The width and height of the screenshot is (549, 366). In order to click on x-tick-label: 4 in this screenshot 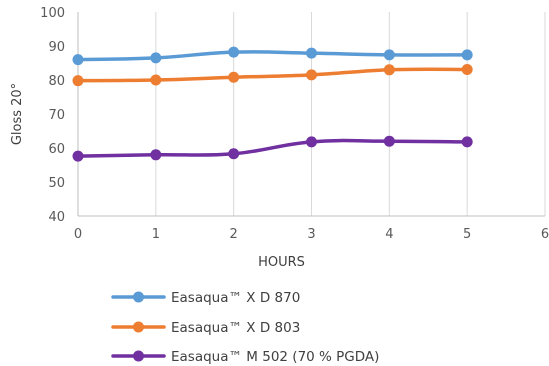, I will do `click(389, 234)`.